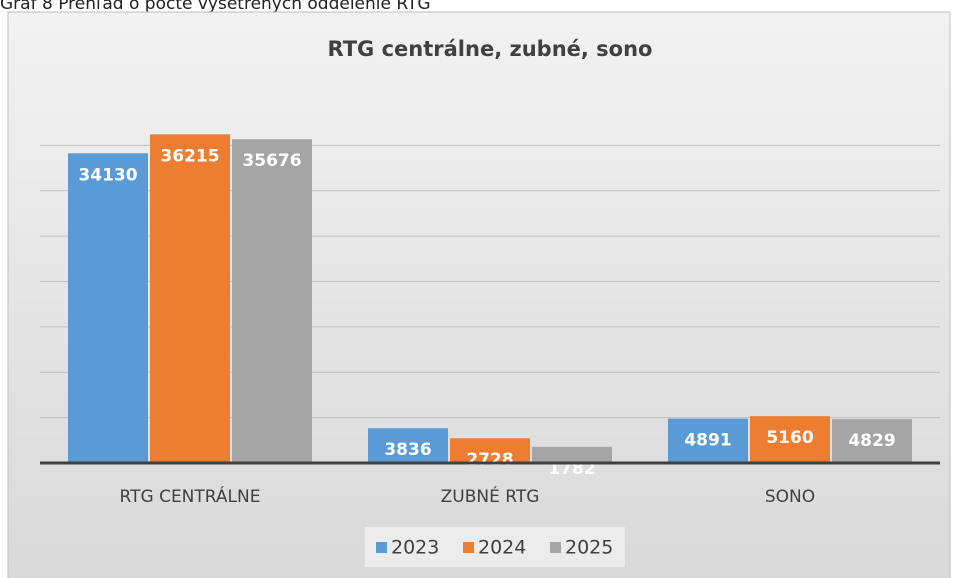  Describe the element at coordinates (271, 161) in the screenshot. I see `data-label: 35676` at that location.